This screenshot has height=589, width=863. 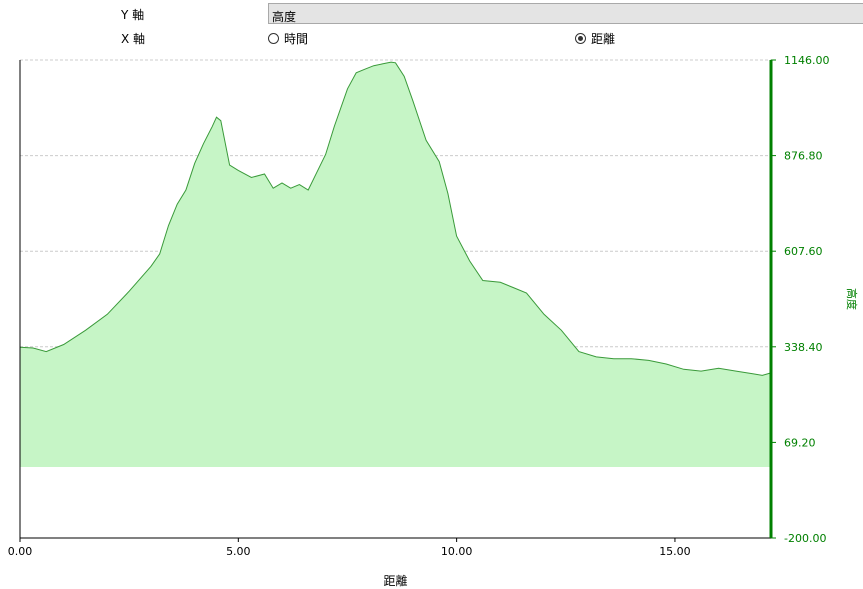 What do you see at coordinates (457, 551) in the screenshot?
I see `x-tick-label: 10.00` at bounding box center [457, 551].